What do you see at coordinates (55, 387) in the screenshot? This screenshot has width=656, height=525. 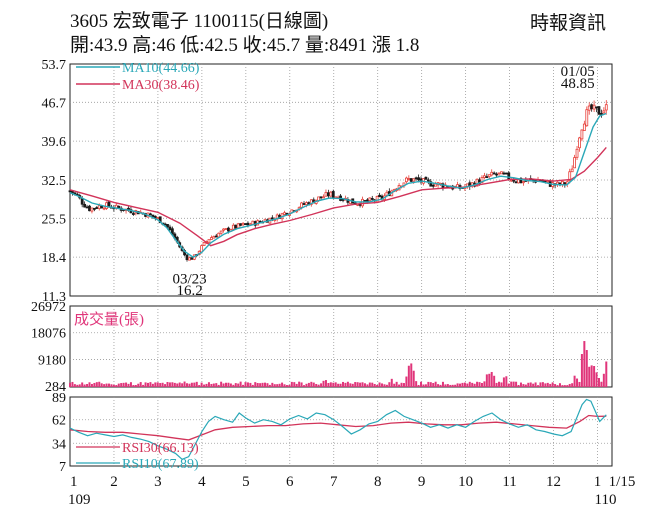 I see `volume-tick-label: 284` at bounding box center [55, 387].